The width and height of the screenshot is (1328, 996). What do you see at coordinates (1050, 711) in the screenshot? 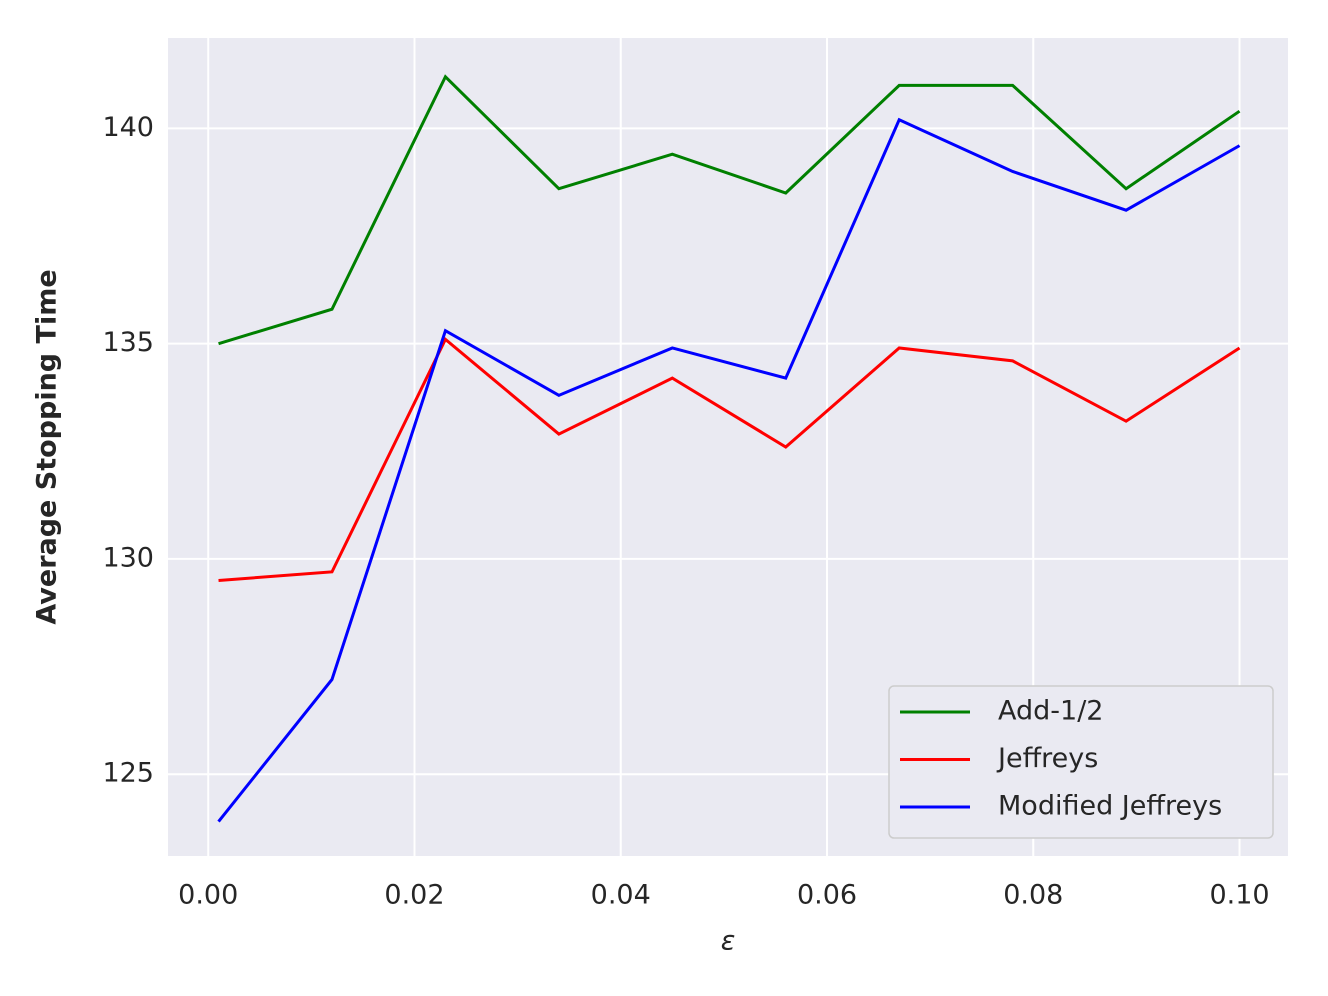
I see `legend-label: Add-1/2` at bounding box center [1050, 711].